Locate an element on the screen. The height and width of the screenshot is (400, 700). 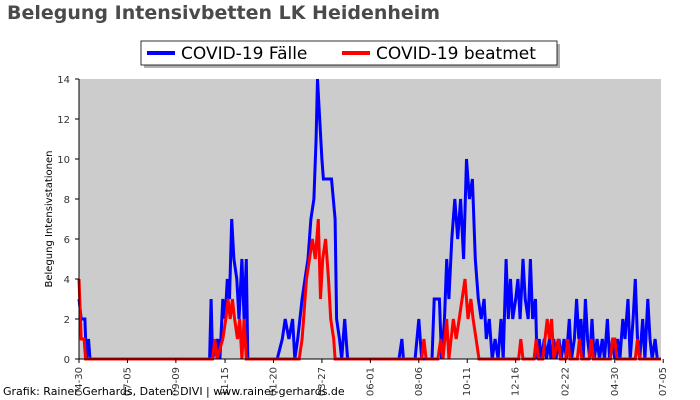
legend: COVID-19 Fälle COVID-19 beatmet is located at coordinates (350, 54).